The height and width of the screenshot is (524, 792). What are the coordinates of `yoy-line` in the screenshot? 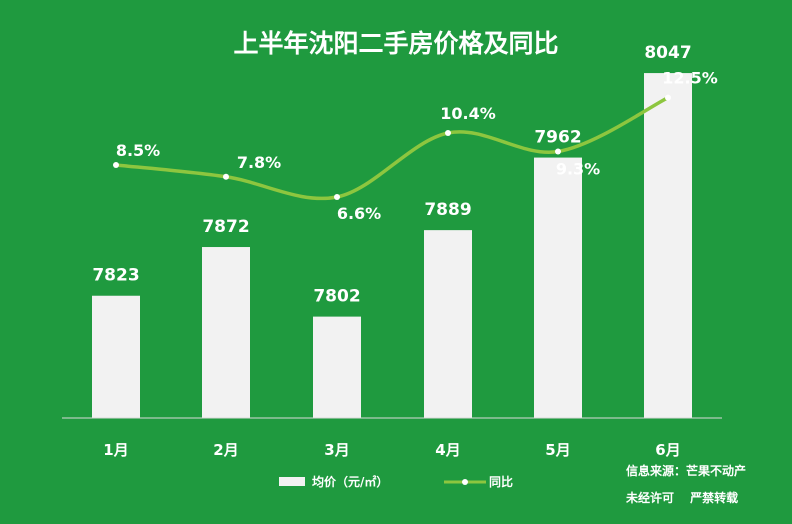 It's located at (392, 148).